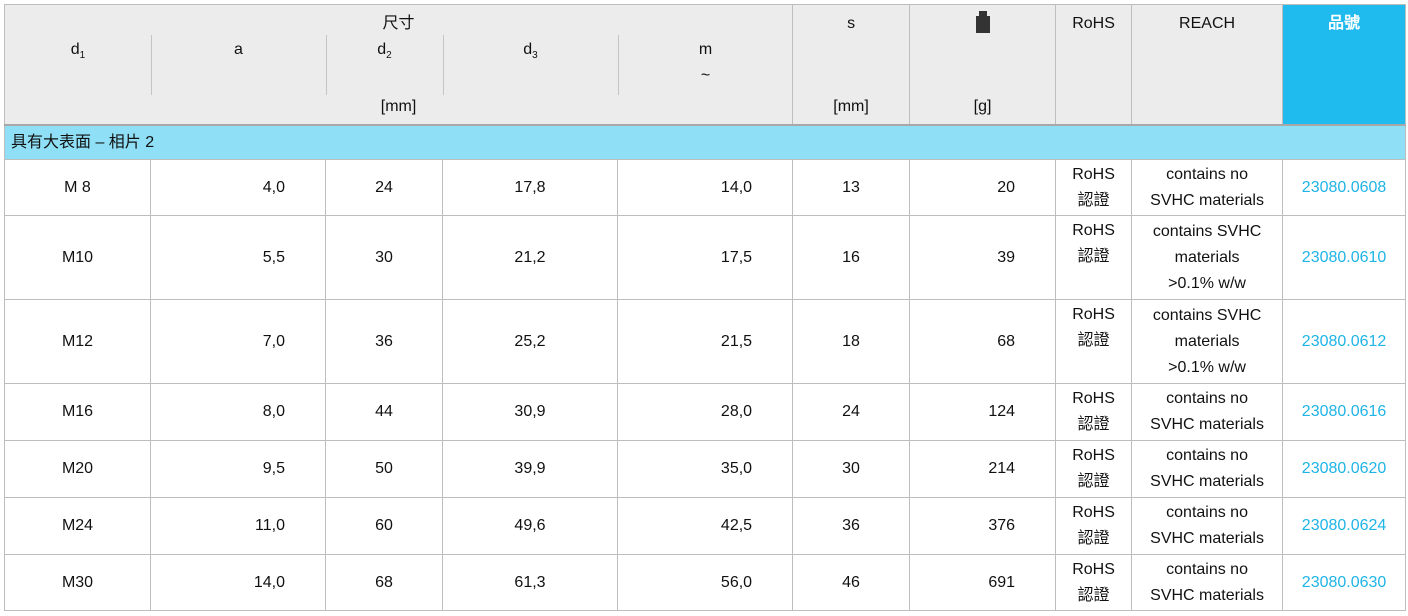 This screenshot has width=1408, height=616. What do you see at coordinates (238, 257) in the screenshot?
I see `cell-a: 5,5` at bounding box center [238, 257].